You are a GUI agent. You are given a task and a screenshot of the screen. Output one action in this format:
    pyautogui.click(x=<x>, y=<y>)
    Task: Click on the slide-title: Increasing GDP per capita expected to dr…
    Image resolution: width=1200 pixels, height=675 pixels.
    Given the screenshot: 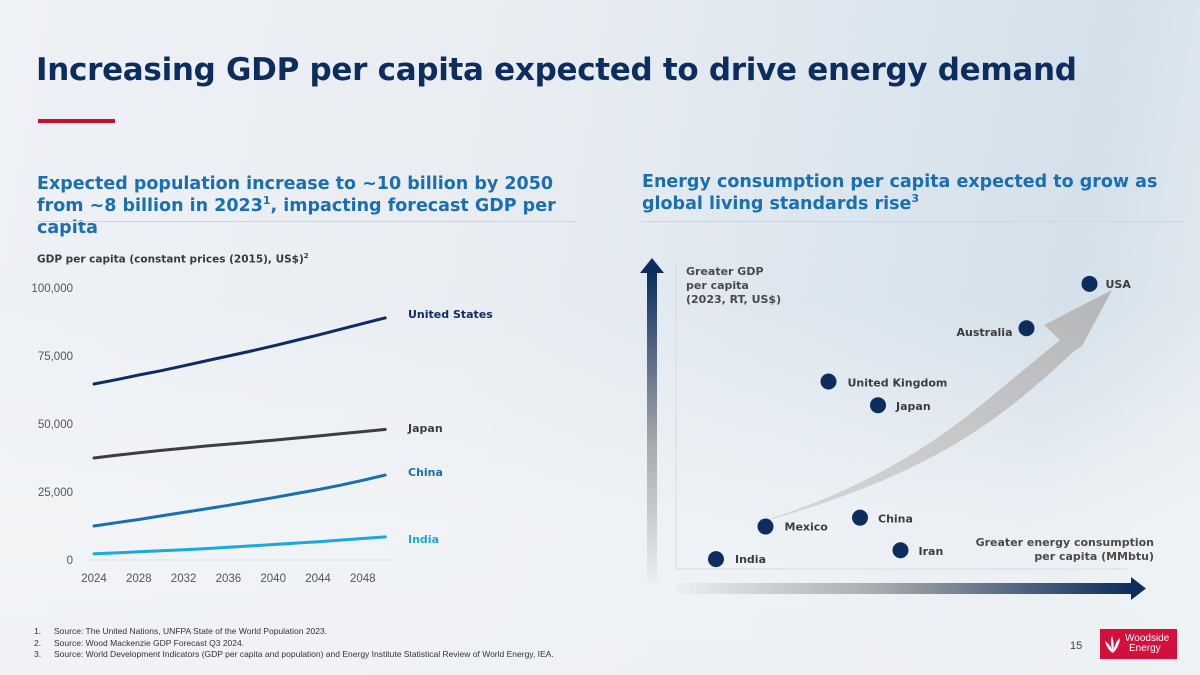 What is the action you would take?
    pyautogui.click(x=556, y=70)
    